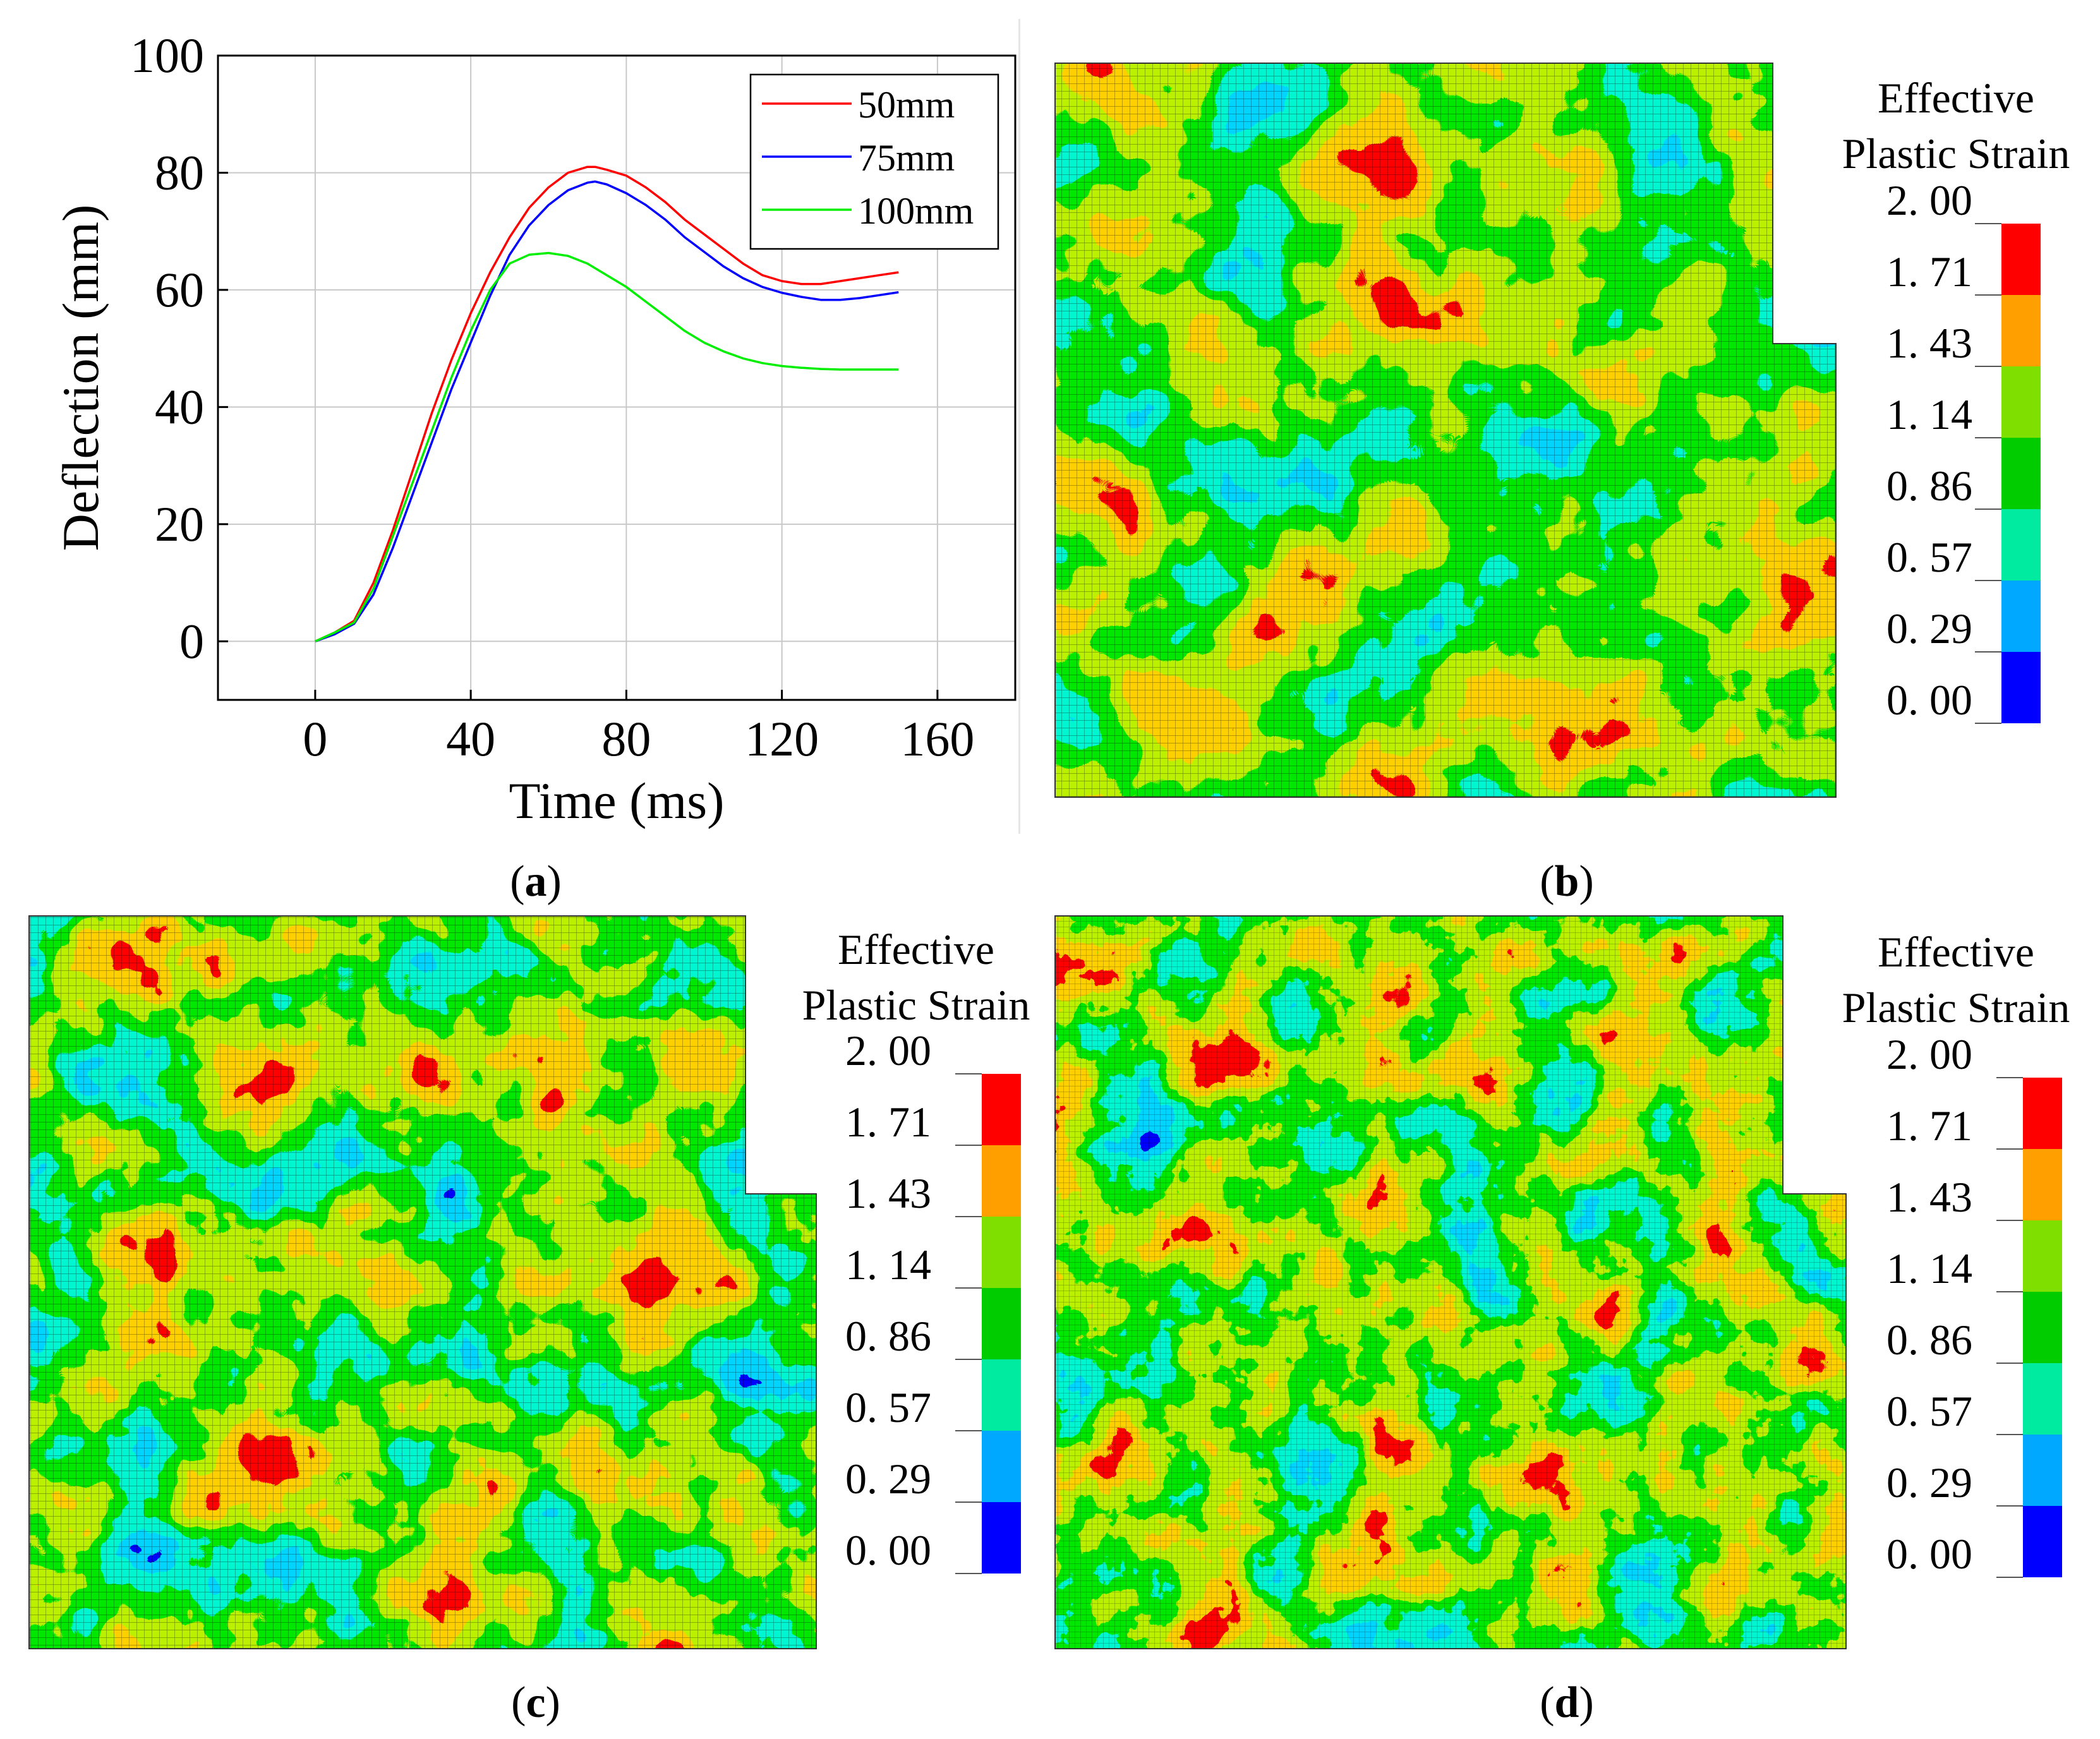 The height and width of the screenshot is (1739, 2100). Describe the element at coordinates (191, 640) in the screenshot. I see `y-tick-label: 0` at that location.